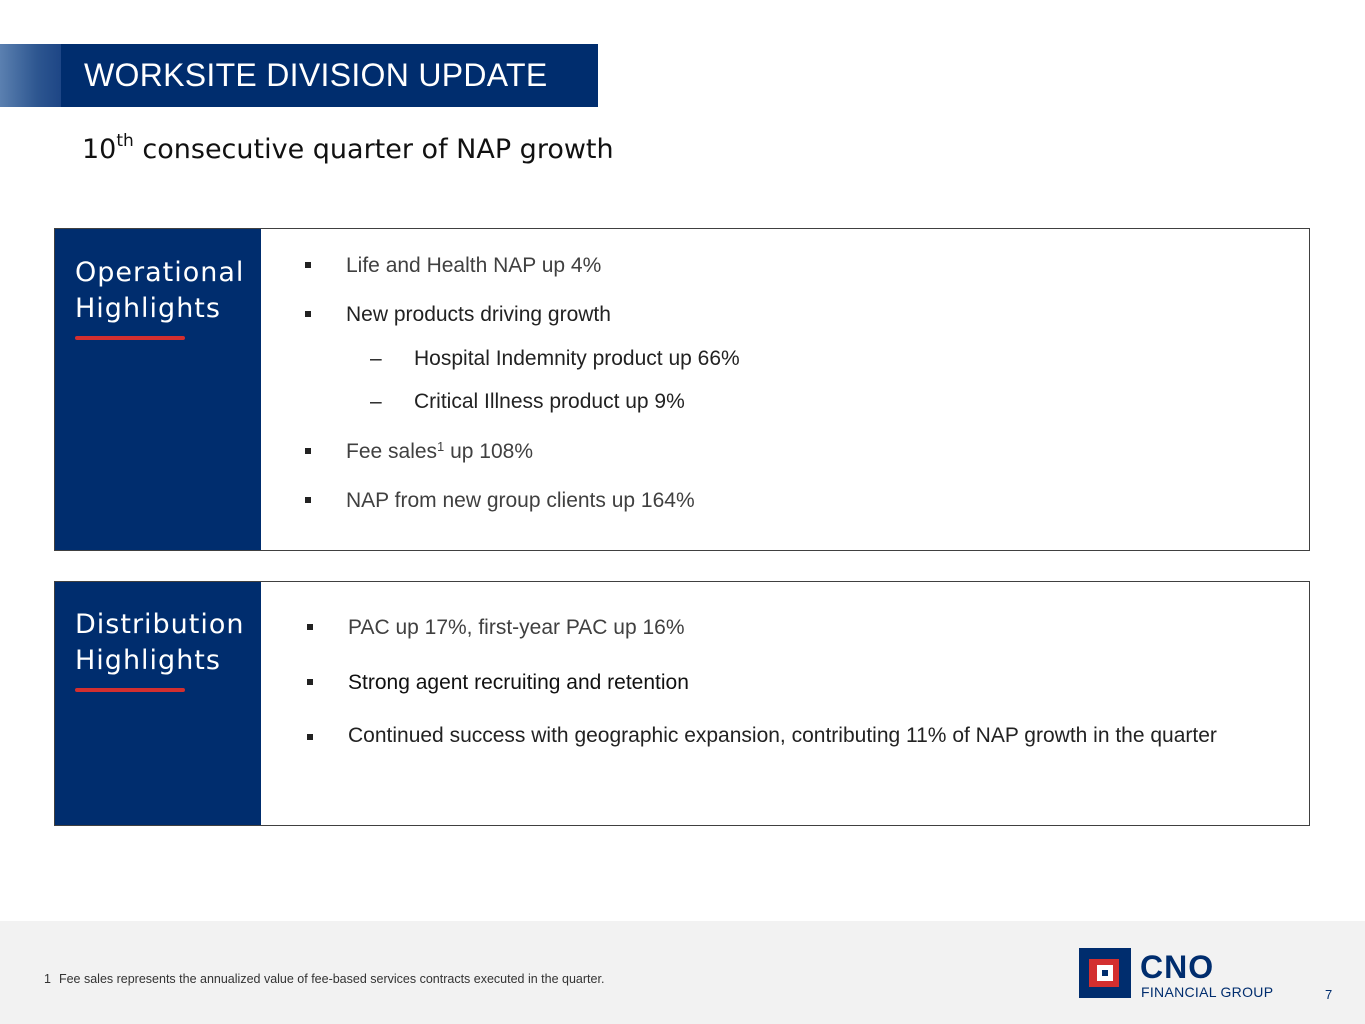 This screenshot has width=1365, height=1024. What do you see at coordinates (1329, 994) in the screenshot?
I see `page-number: 7` at bounding box center [1329, 994].